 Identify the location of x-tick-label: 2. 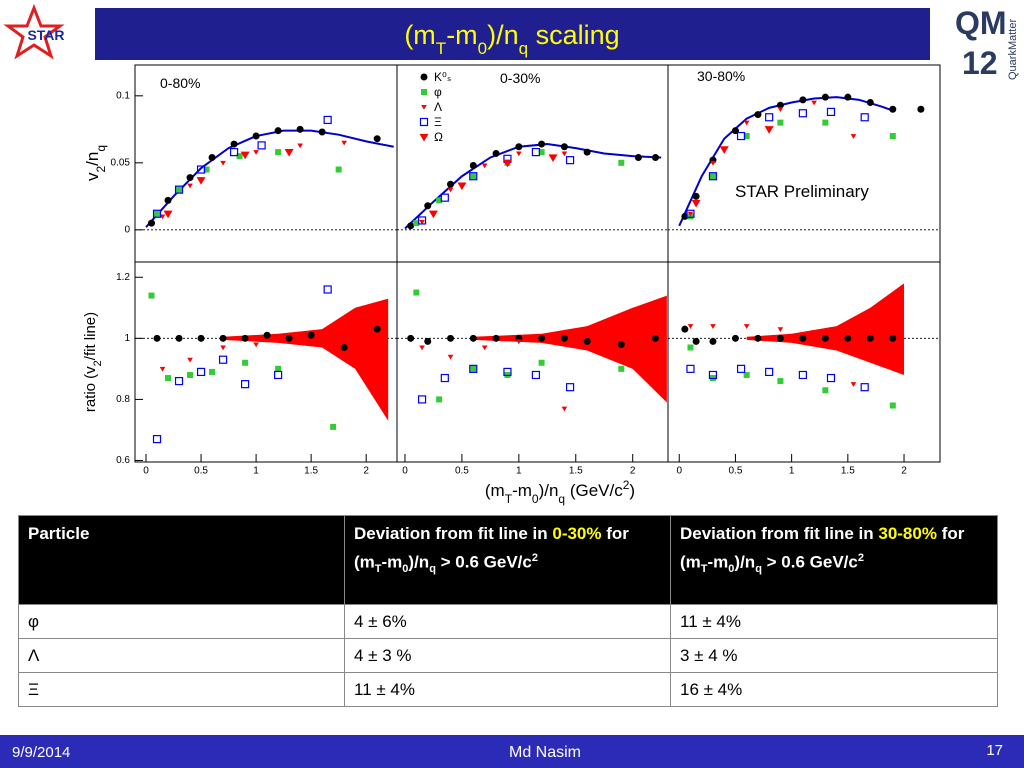
(366, 471).